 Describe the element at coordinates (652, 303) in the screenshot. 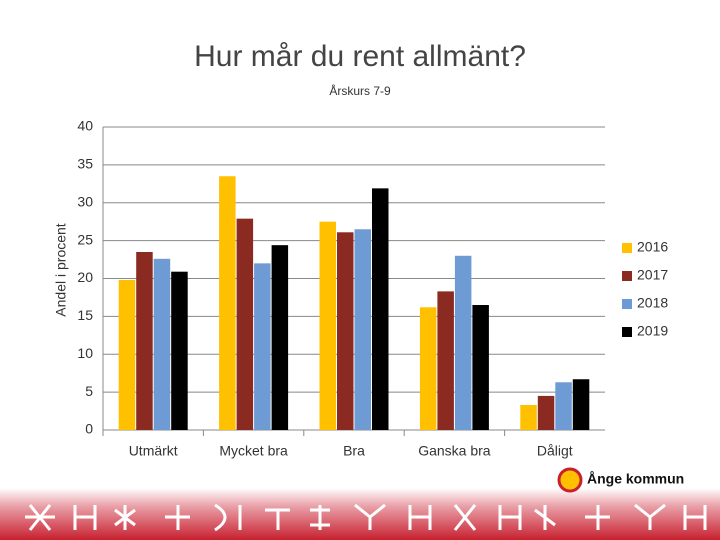

I see `legend-label: 2018` at that location.